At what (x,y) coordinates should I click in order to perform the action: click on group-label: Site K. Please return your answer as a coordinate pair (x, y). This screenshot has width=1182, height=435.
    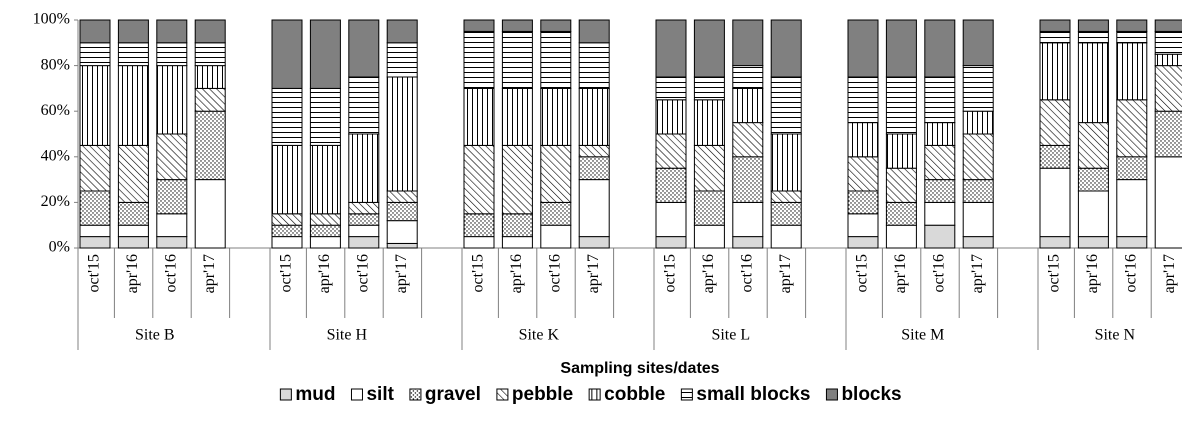
    Looking at the image, I should click on (539, 335).